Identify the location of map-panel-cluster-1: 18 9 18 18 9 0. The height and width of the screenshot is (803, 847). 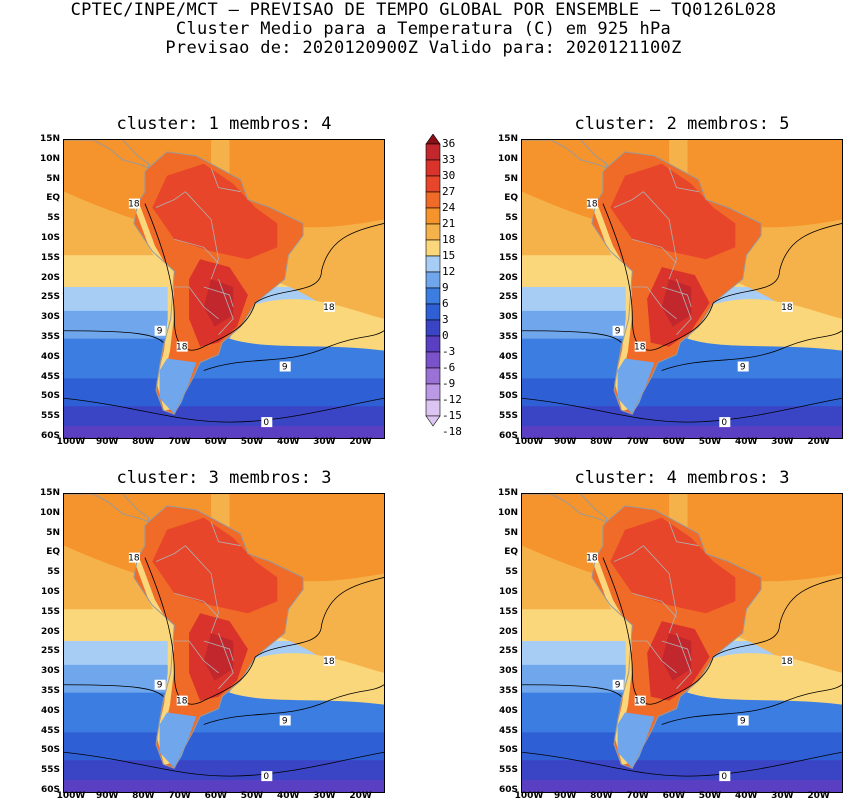
(224, 289).